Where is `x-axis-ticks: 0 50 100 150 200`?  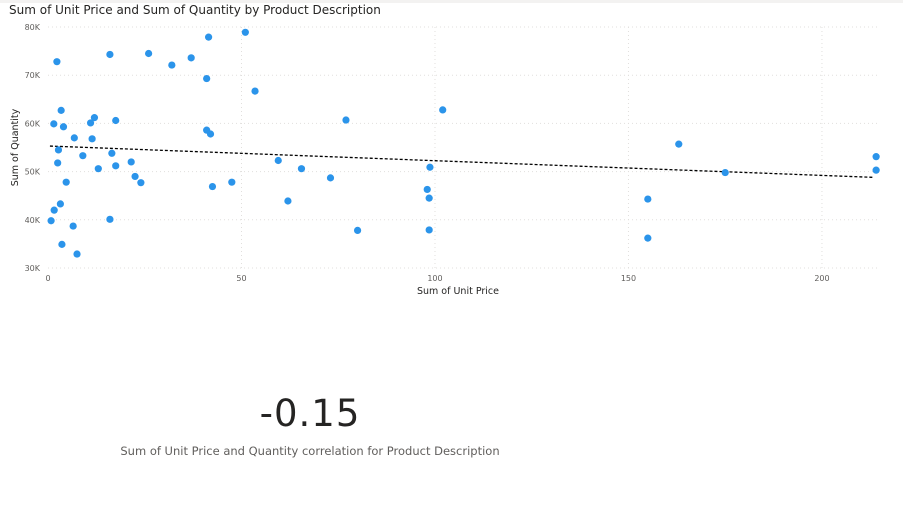 x-axis-ticks: 0 50 100 150 200 is located at coordinates (437, 278).